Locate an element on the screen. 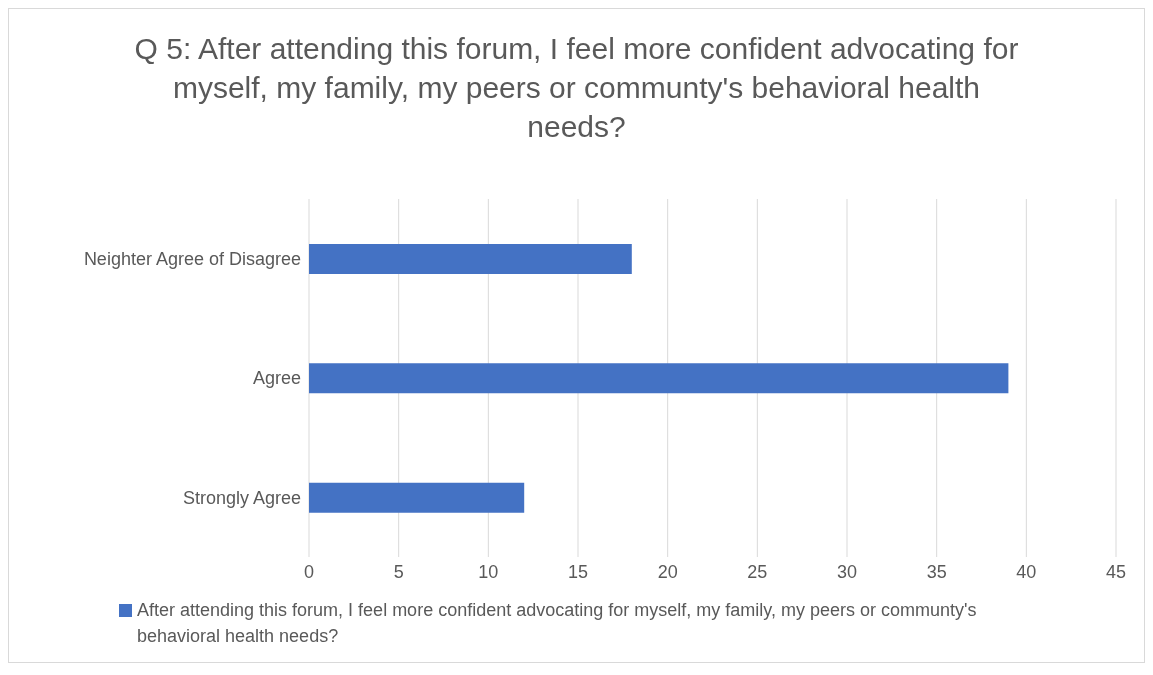 The height and width of the screenshot is (675, 1153). chart-title: Q 5: After attending this forum, I feel more confident advocating for myself, my family, my peers or communty's behavioral health needs? is located at coordinates (576, 88).